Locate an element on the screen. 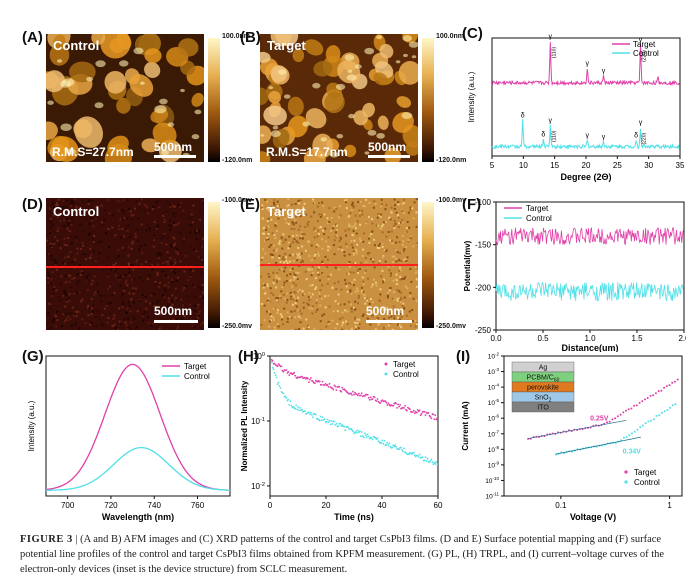 The image size is (700, 585). device-layer is located at coordinates (543, 407).